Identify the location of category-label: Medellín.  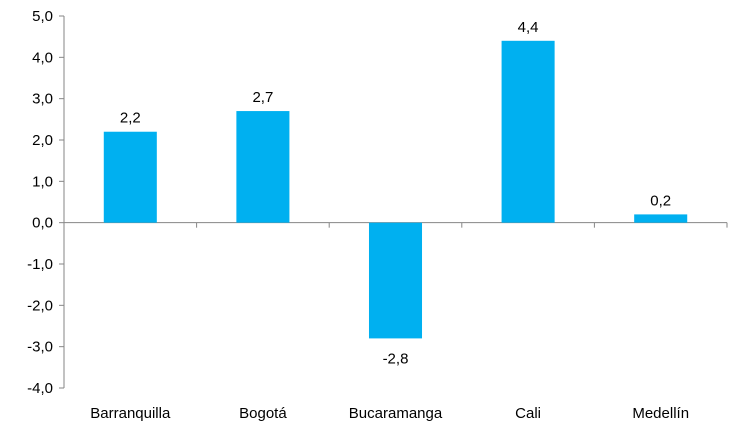
(660, 413).